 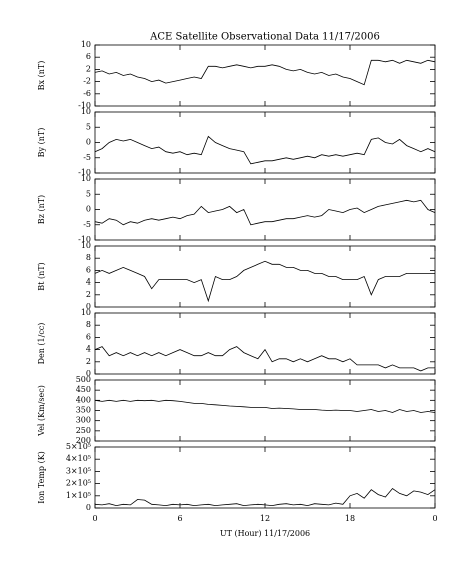 What do you see at coordinates (41, 344) in the screenshot?
I see `y-axis-label: Den (1/cc)` at bounding box center [41, 344].